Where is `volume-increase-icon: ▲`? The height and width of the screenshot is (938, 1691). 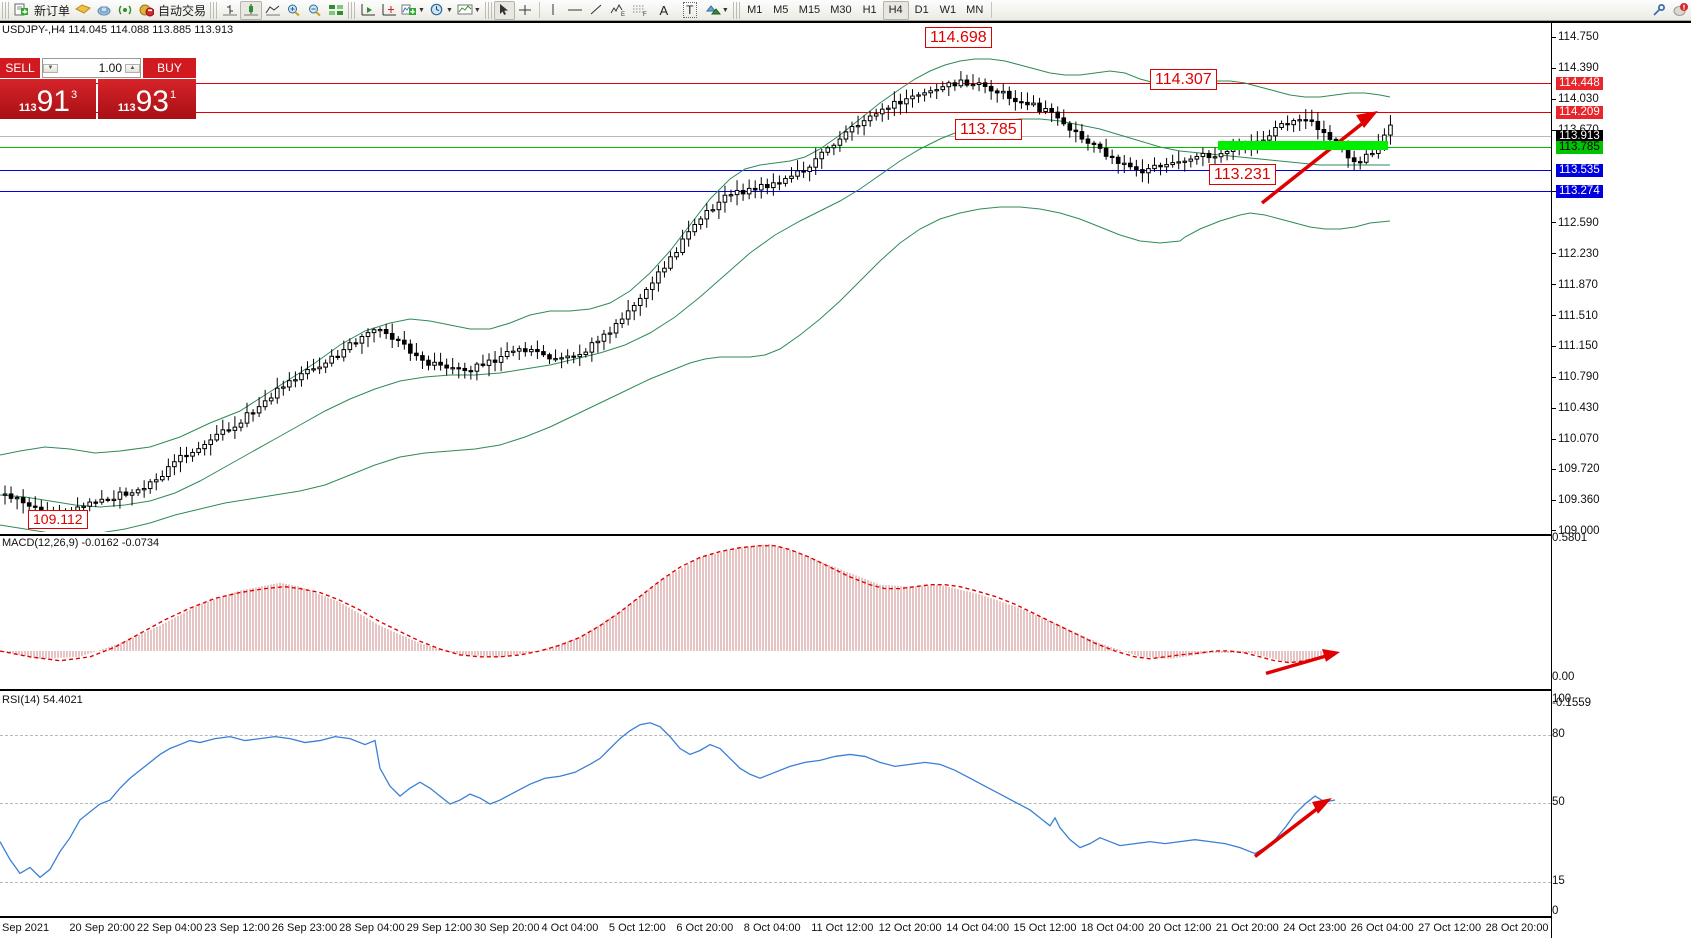
volume-increase-icon: ▲ is located at coordinates (132, 68).